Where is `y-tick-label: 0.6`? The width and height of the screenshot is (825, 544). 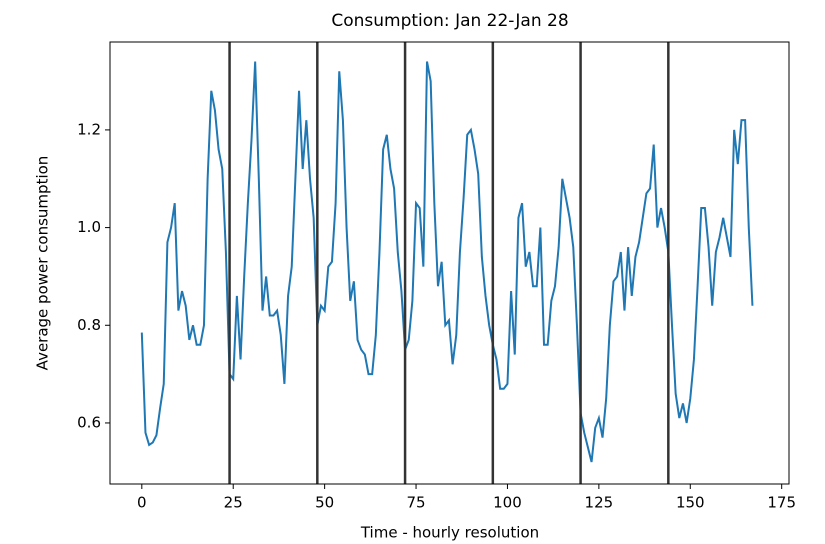 y-tick-label: 0.6 is located at coordinates (89, 422).